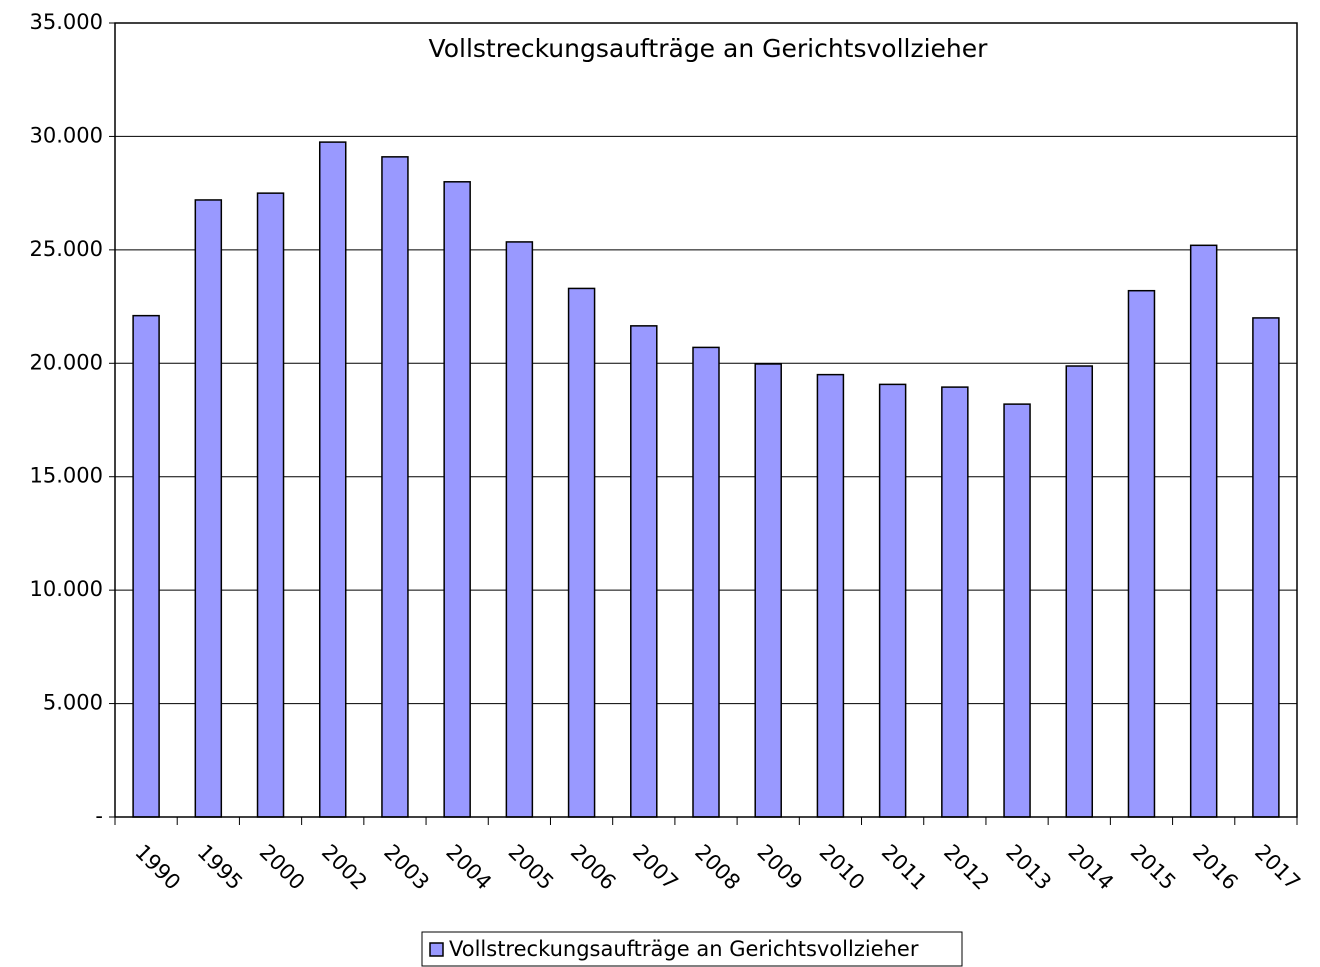  I want to click on y-tick-label: 20.000, so click(66, 362).